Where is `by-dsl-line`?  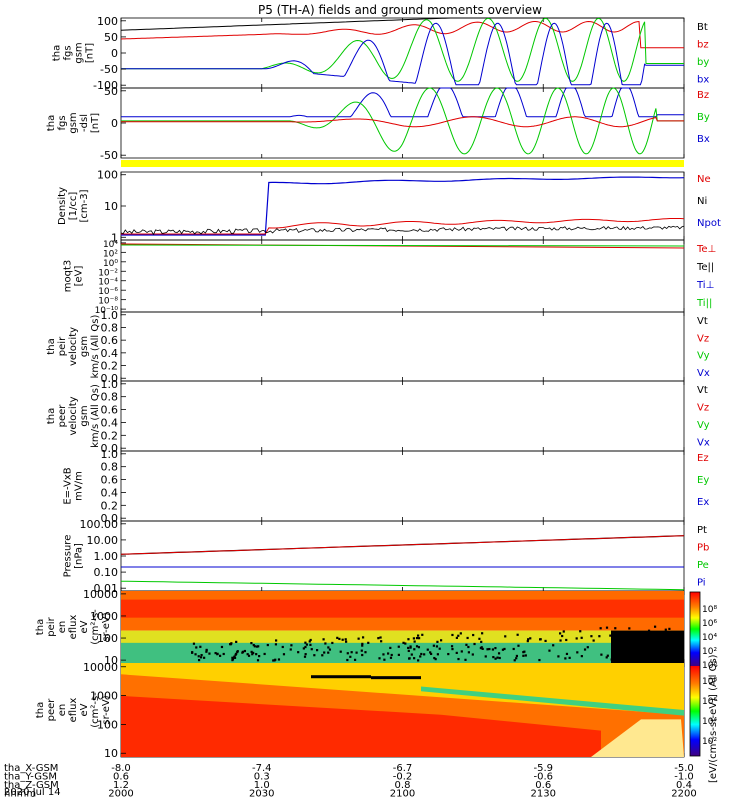
by-dsl-line is located at coordinates (402, 121).